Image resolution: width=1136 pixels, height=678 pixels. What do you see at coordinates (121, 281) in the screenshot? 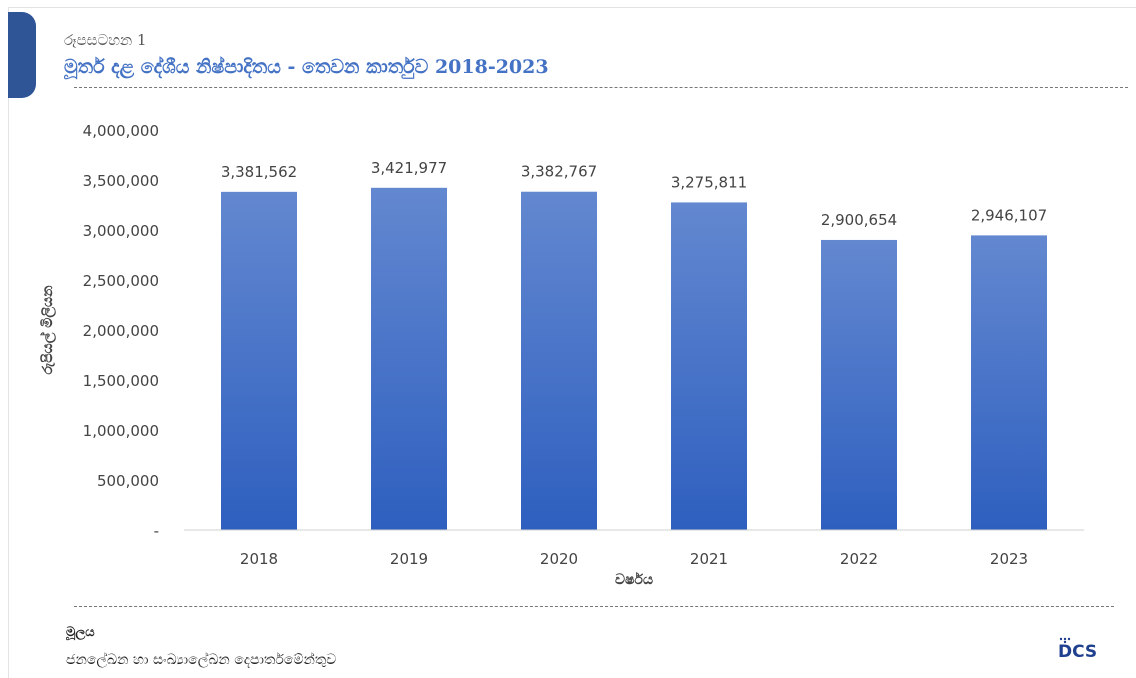
I see `y-tick-label: 2,500,000` at bounding box center [121, 281].